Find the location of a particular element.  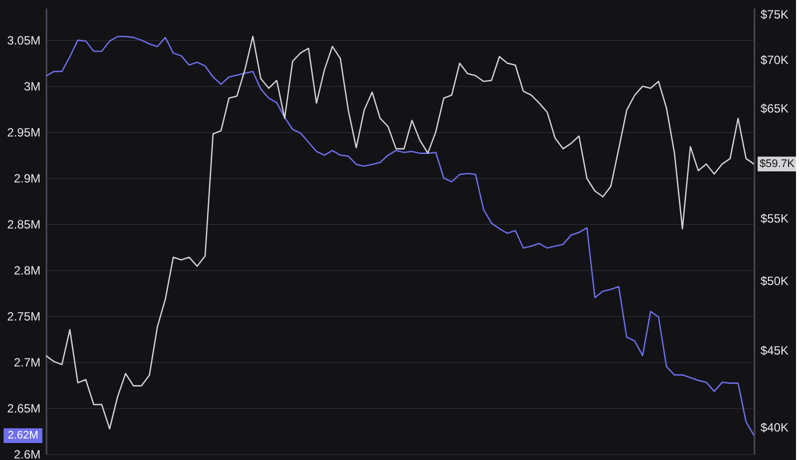

y2-tick-label: $55K is located at coordinates (774, 218).